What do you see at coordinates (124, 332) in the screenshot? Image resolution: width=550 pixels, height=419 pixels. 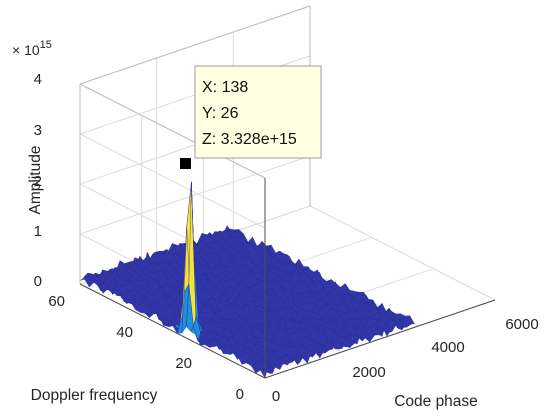 I see `y-tick-40: 40` at bounding box center [124, 332].